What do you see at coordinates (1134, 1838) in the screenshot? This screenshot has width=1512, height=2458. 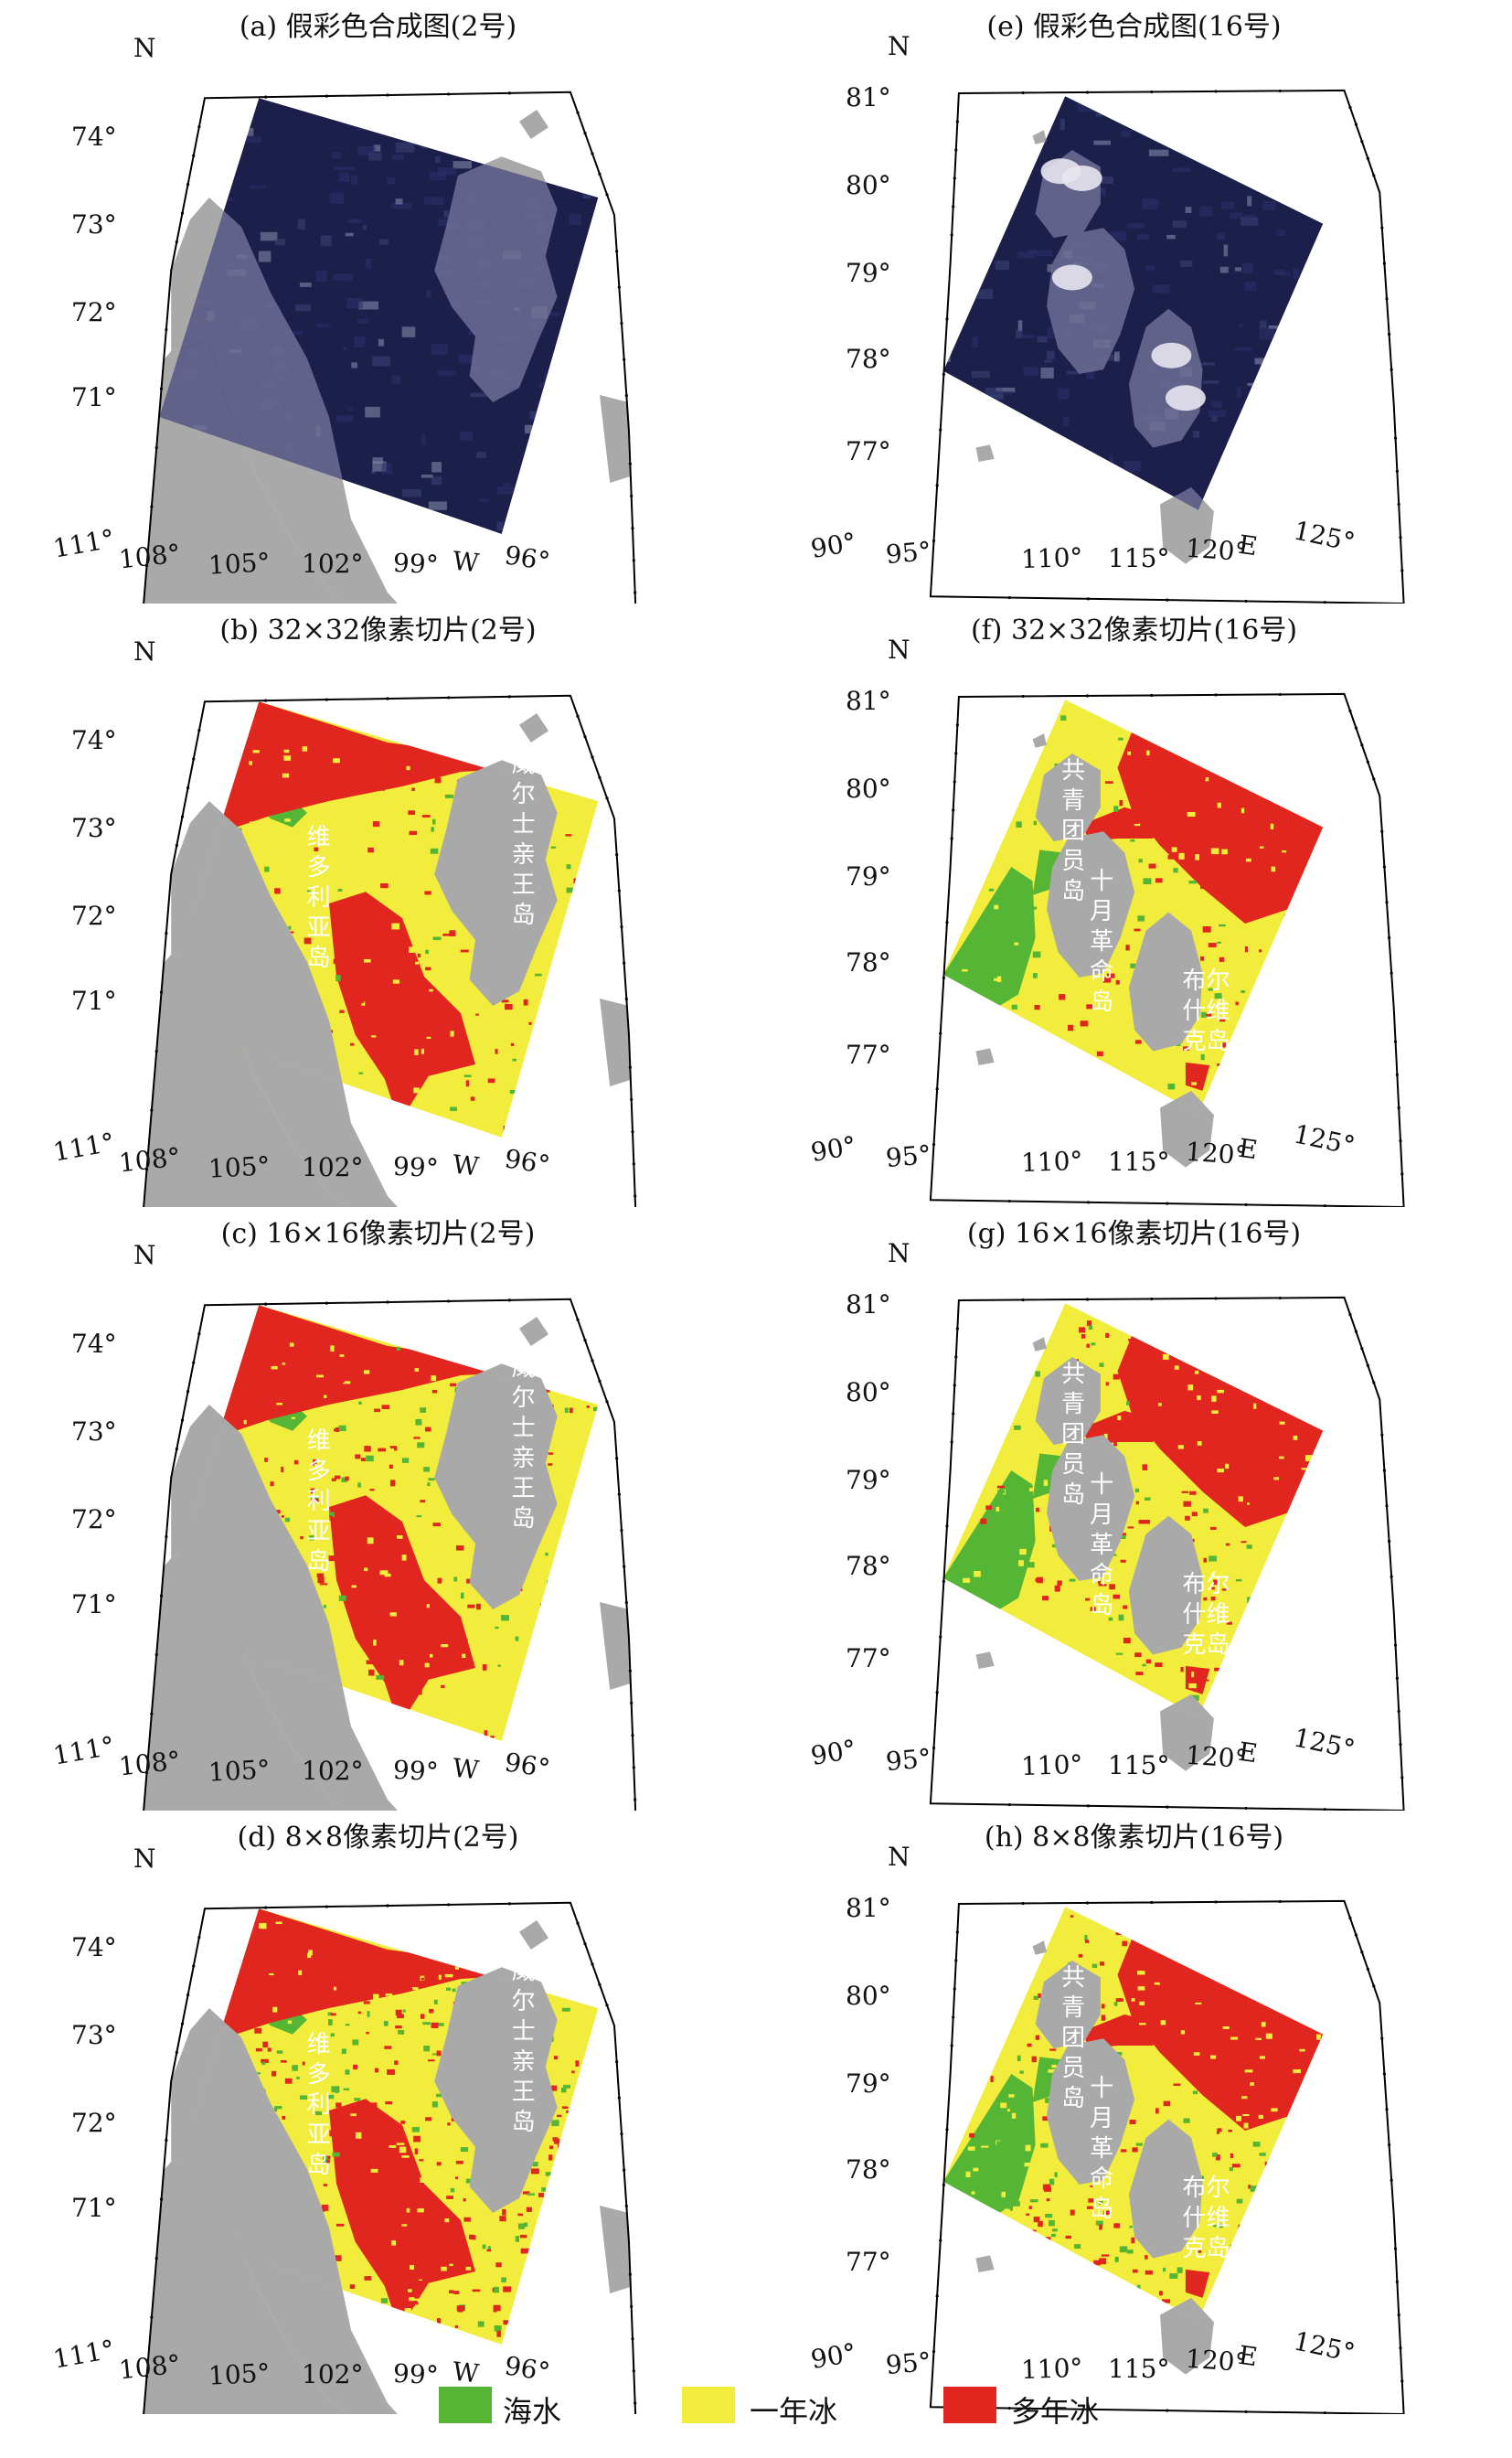 I see `panel-title-h: (h) 8×8像素切片(16号)` at bounding box center [1134, 1838].